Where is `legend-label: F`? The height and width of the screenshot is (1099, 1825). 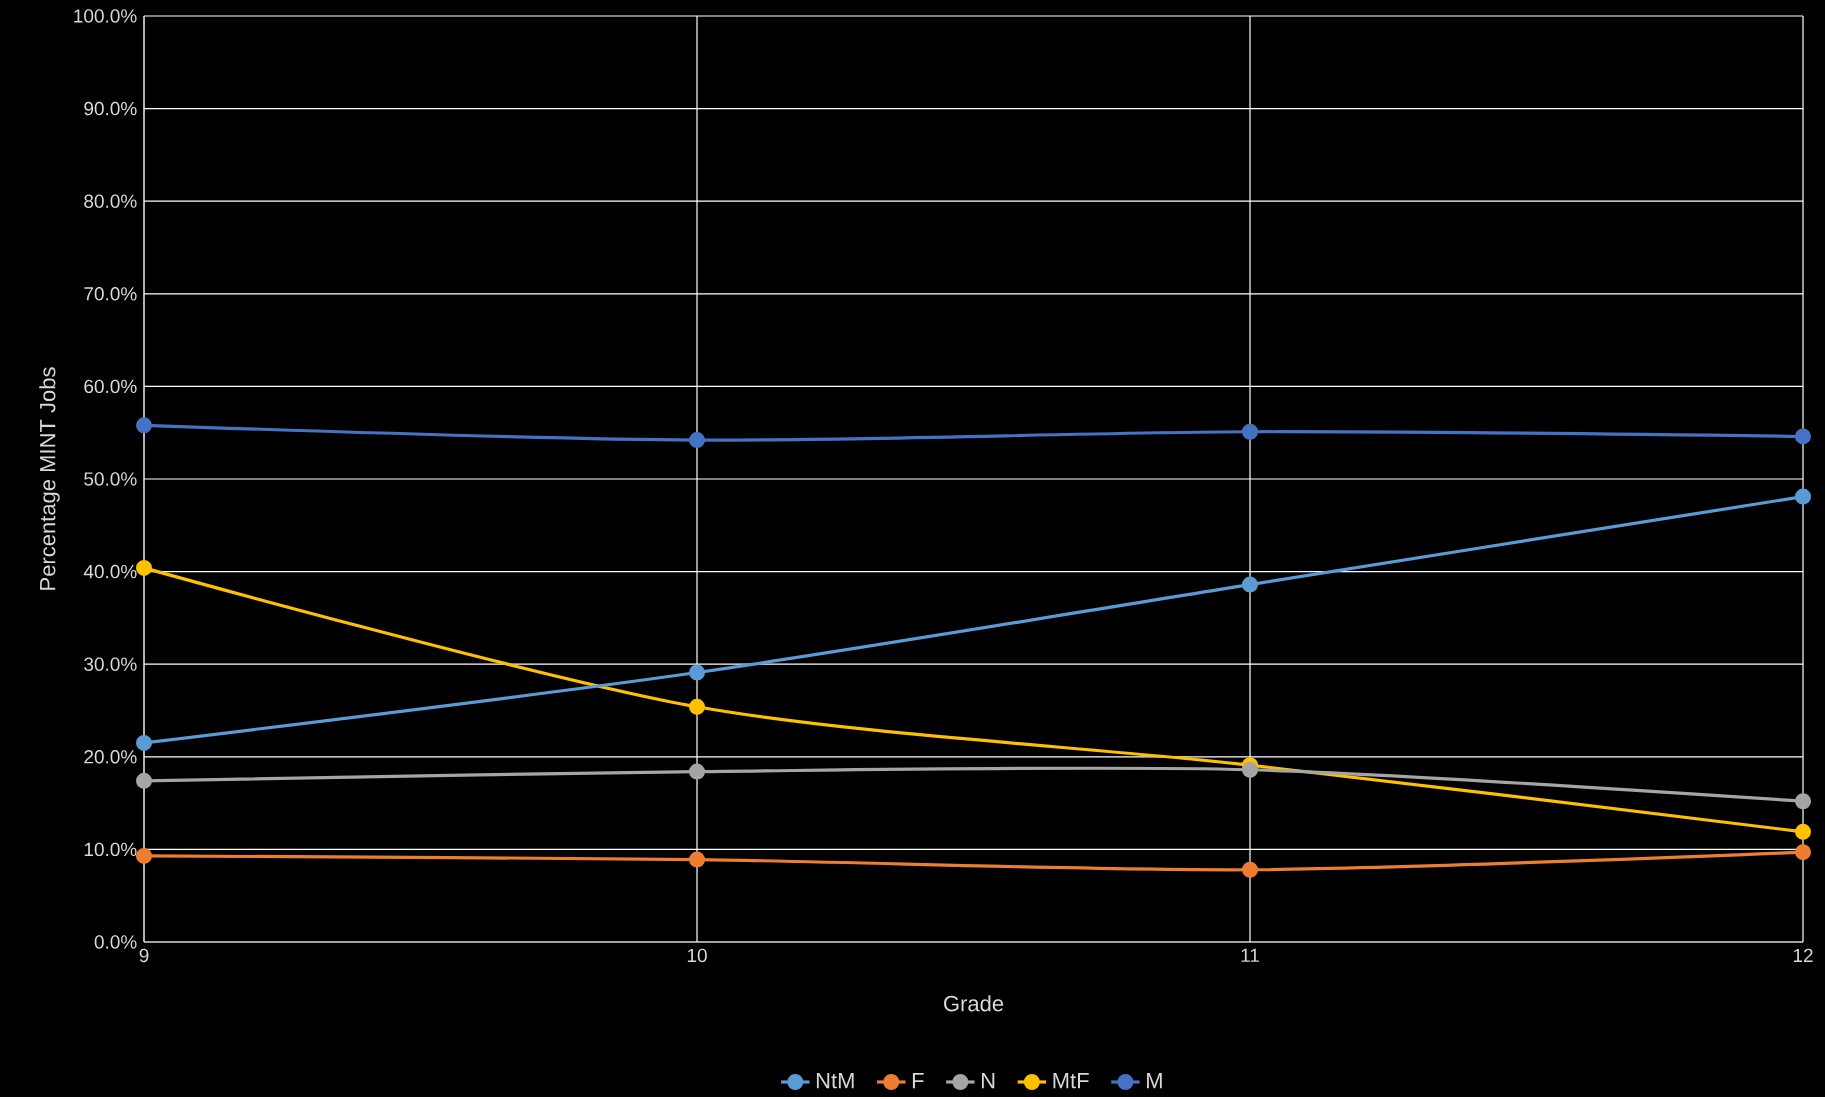
legend-label: F is located at coordinates (918, 1081).